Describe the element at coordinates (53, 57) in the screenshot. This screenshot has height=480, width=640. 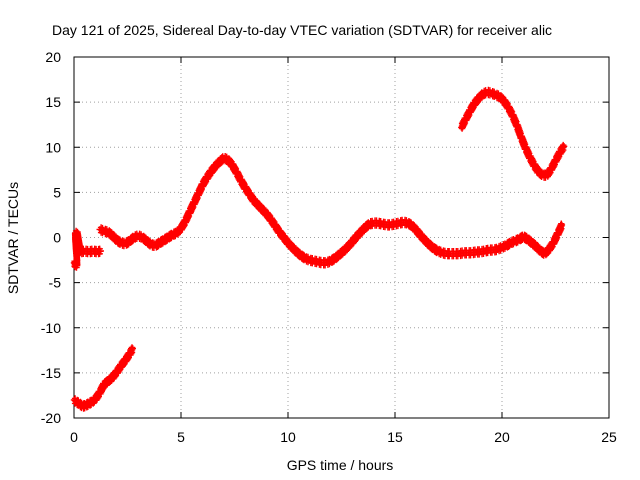
I see `y-tick-label: 20` at that location.